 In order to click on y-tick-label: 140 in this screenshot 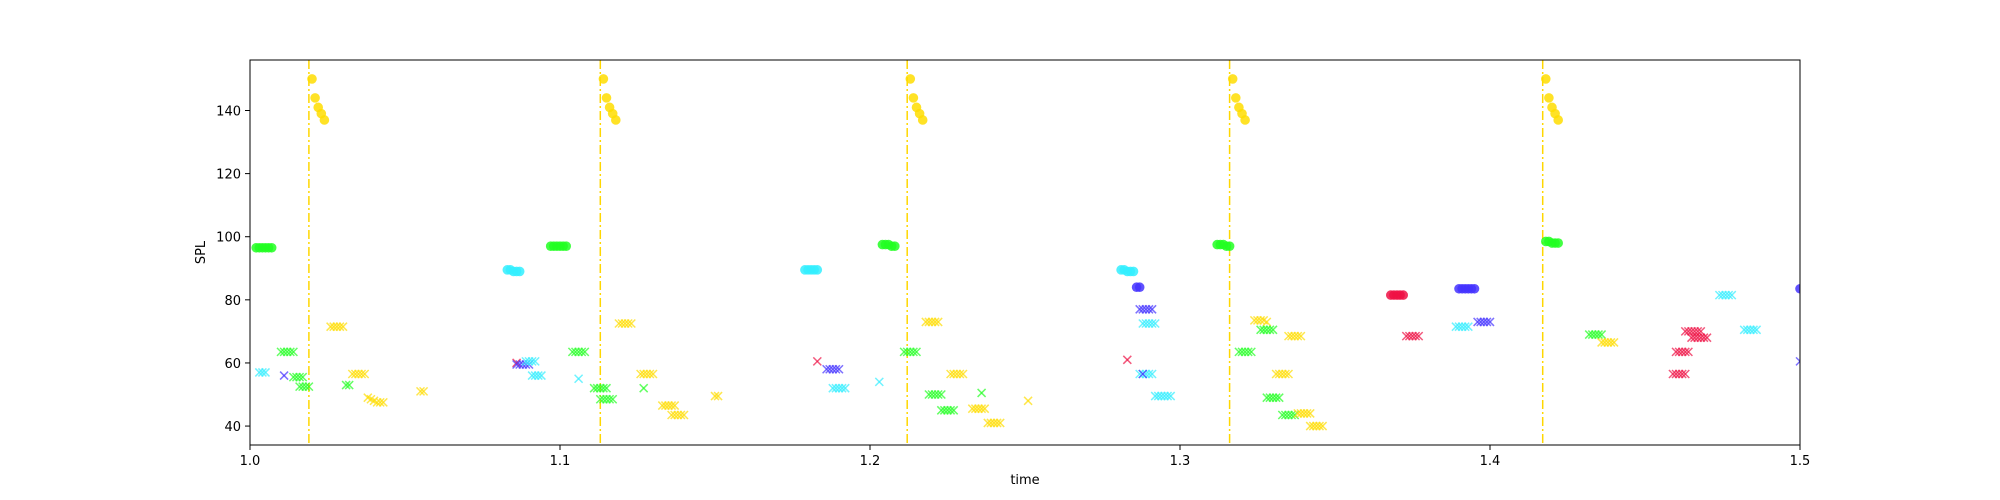, I will do `click(228, 111)`.